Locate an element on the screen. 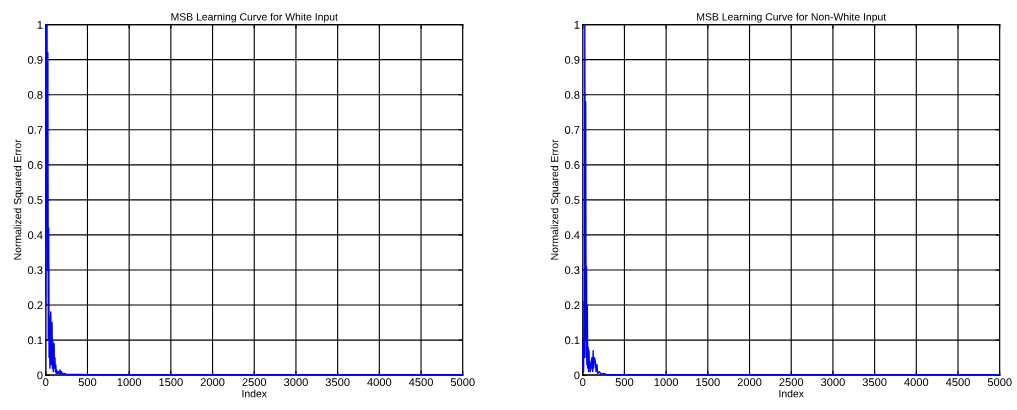 This screenshot has width=1017, height=410. chart-title: MSB Learning Curve for Non-White Input is located at coordinates (792, 17).